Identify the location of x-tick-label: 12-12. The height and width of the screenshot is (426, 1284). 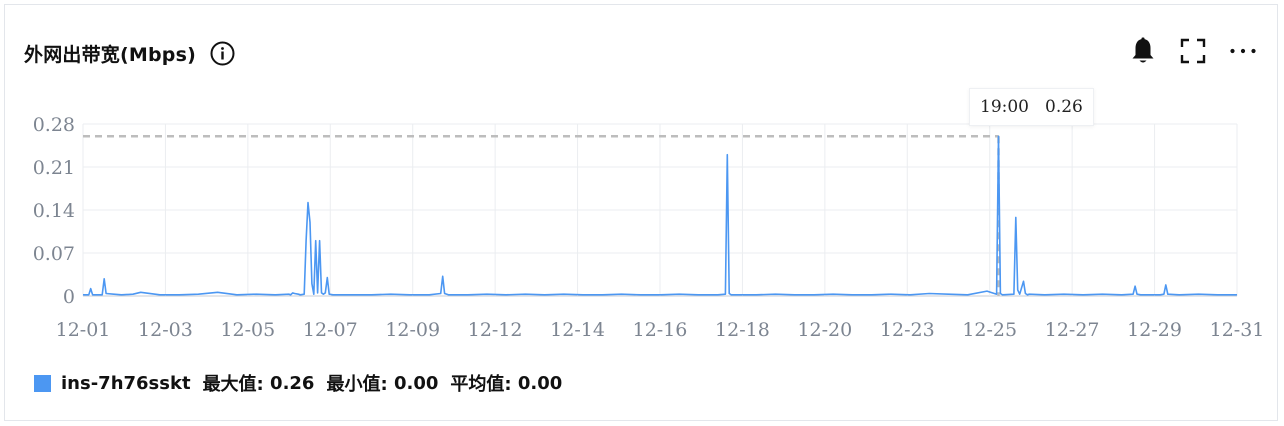
(495, 330).